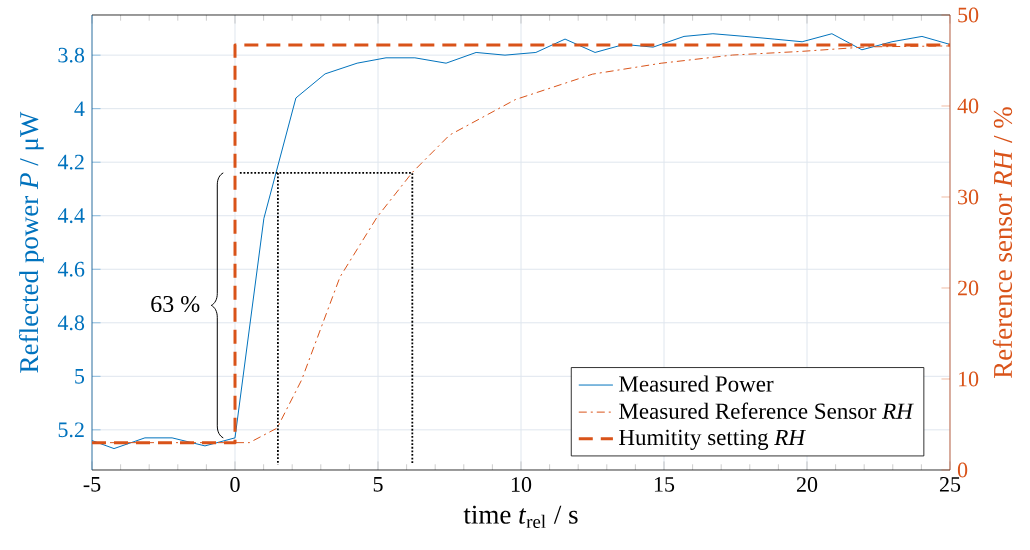  I want to click on y-tick-label: 4.8, so click(71, 323).